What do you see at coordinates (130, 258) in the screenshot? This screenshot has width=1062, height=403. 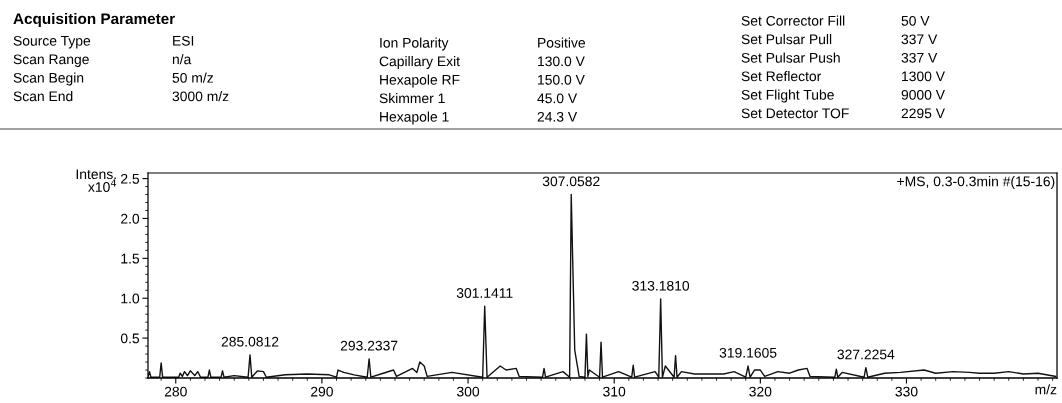 I see `y-tick-label: 1.5` at bounding box center [130, 258].